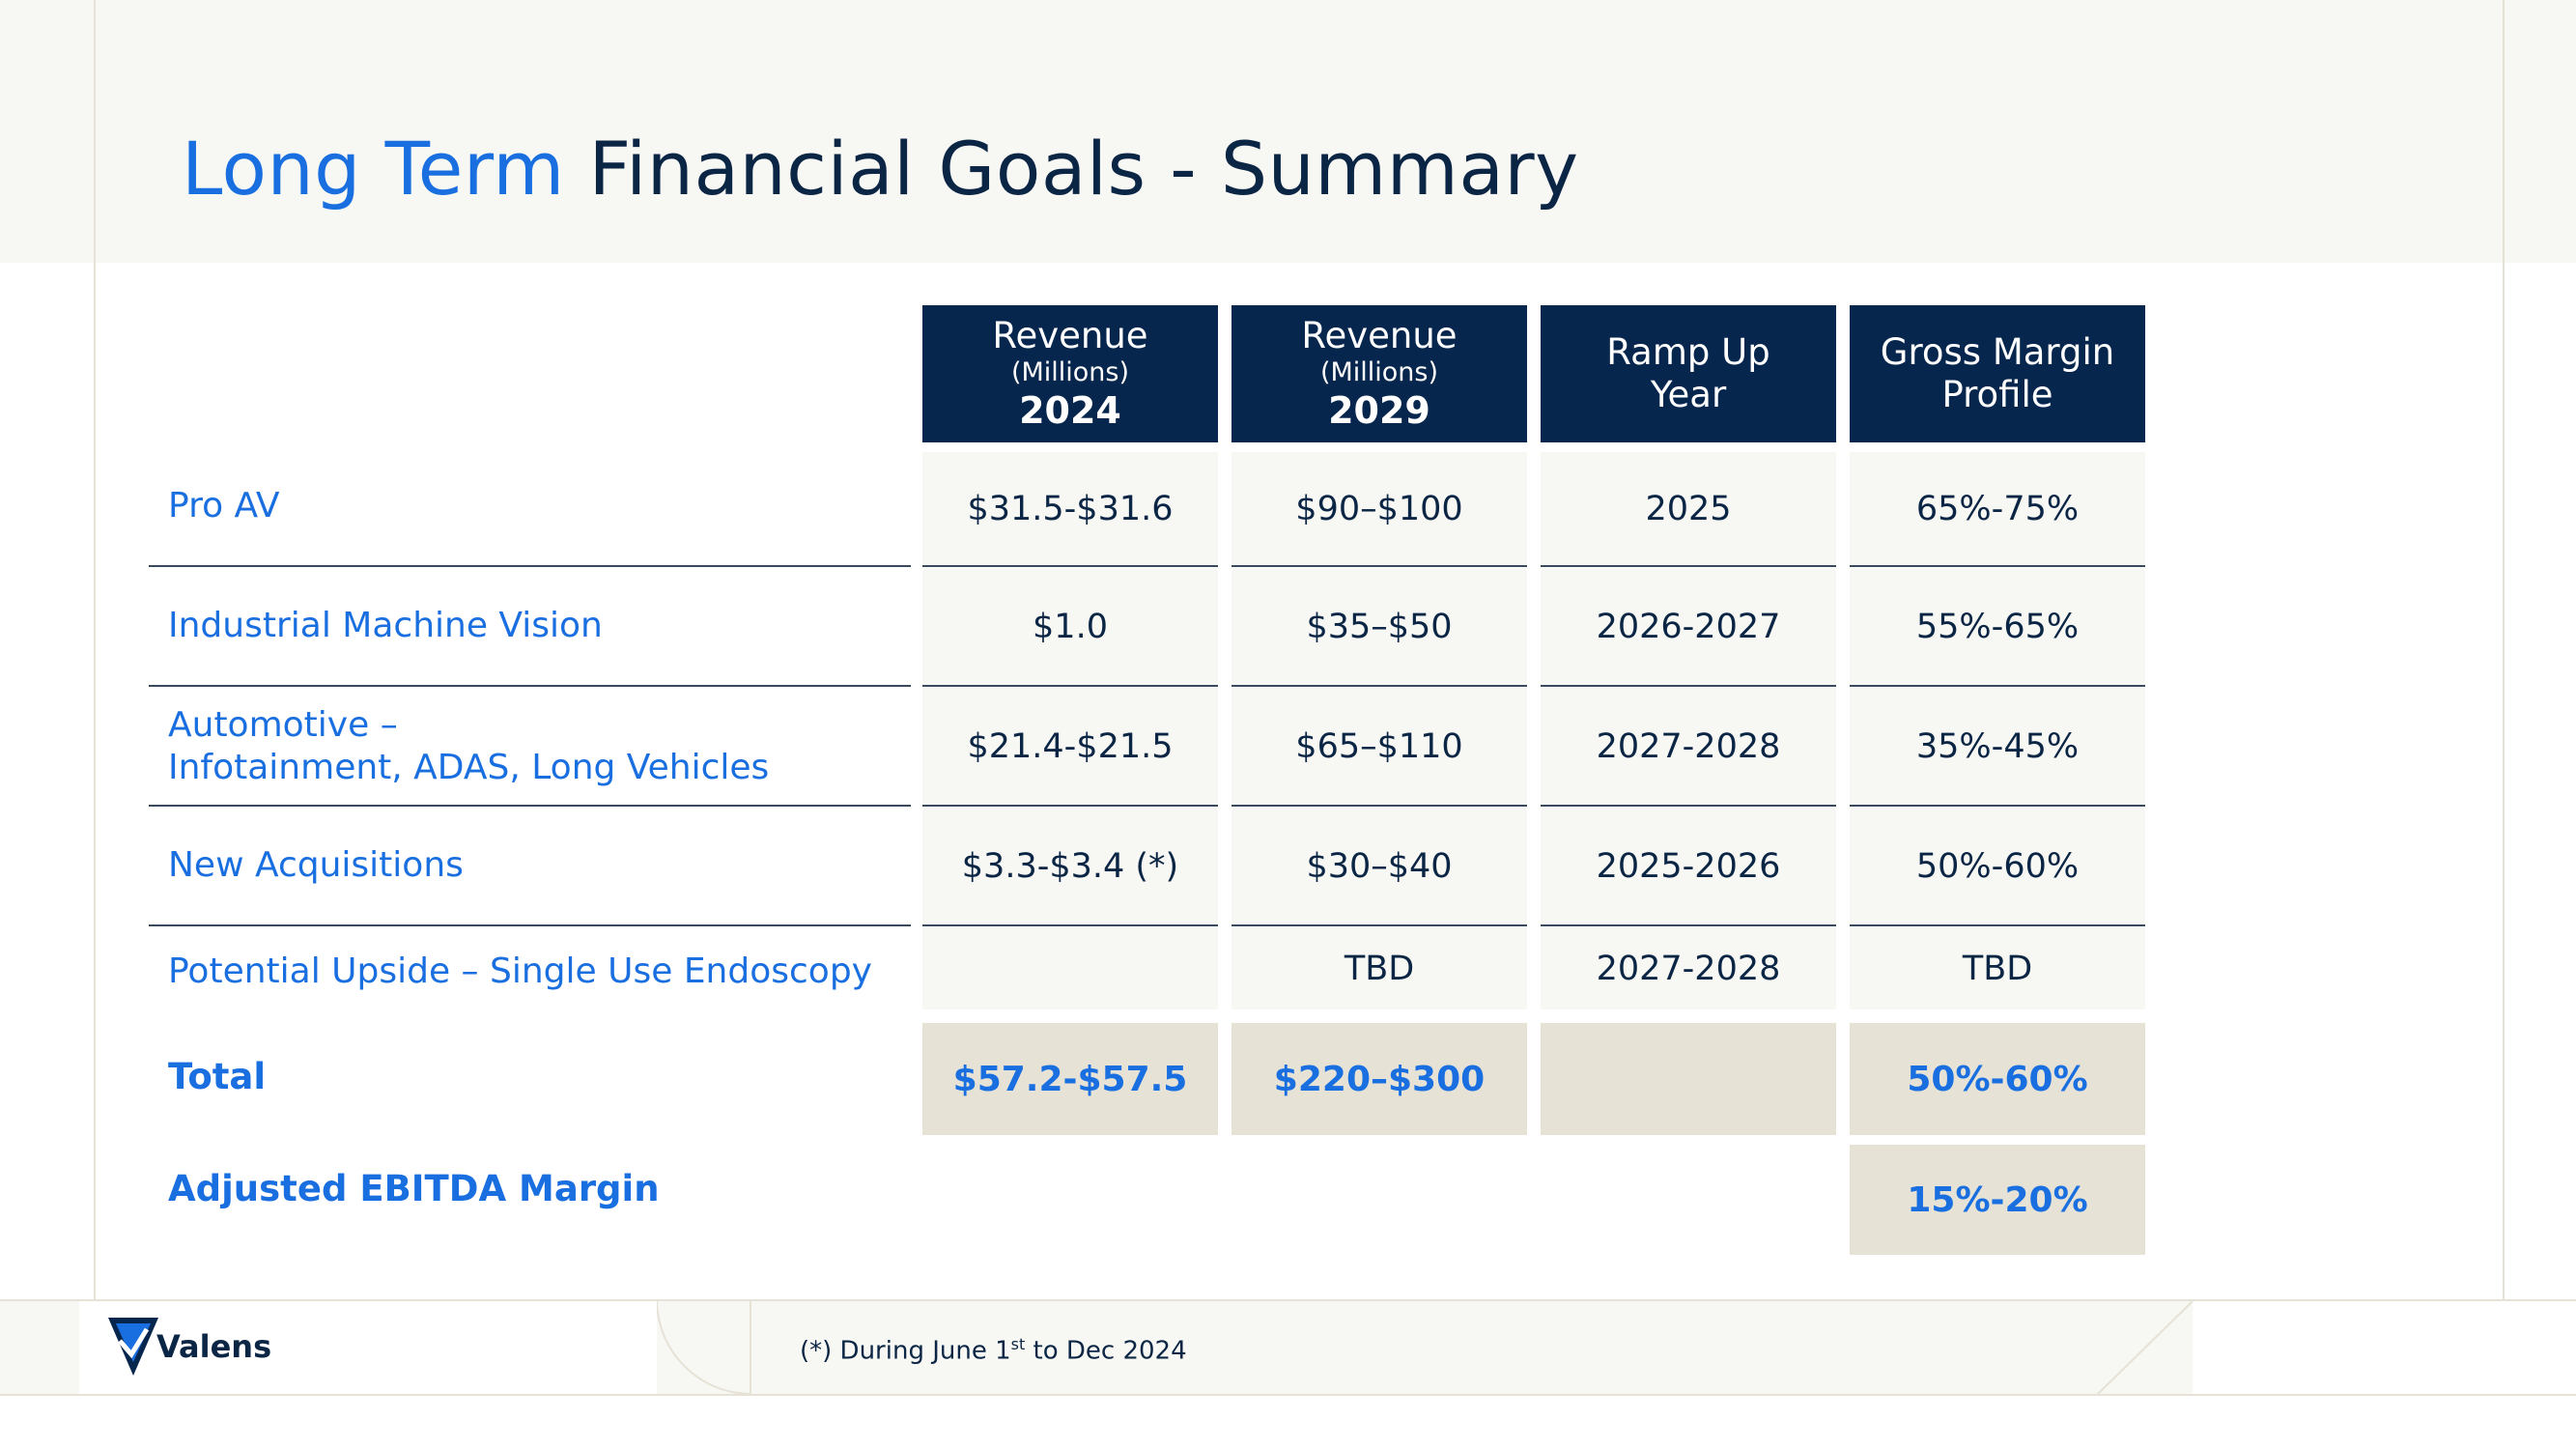 Image resolution: width=2576 pixels, height=1449 pixels. What do you see at coordinates (1997, 394) in the screenshot?
I see `column-header-label-line2: Profile` at bounding box center [1997, 394].